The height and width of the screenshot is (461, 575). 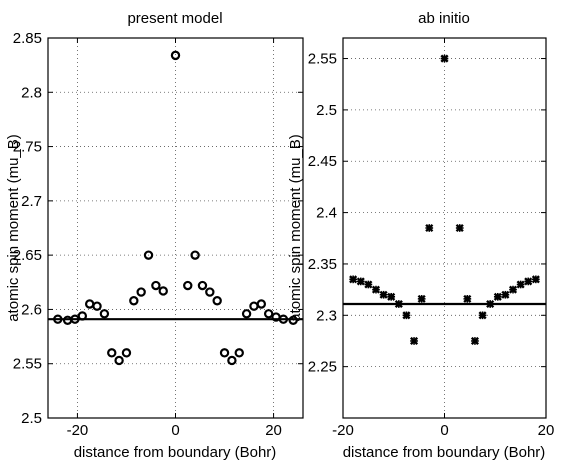 I want to click on y-tick-label: 2.6, so click(x=31, y=309).